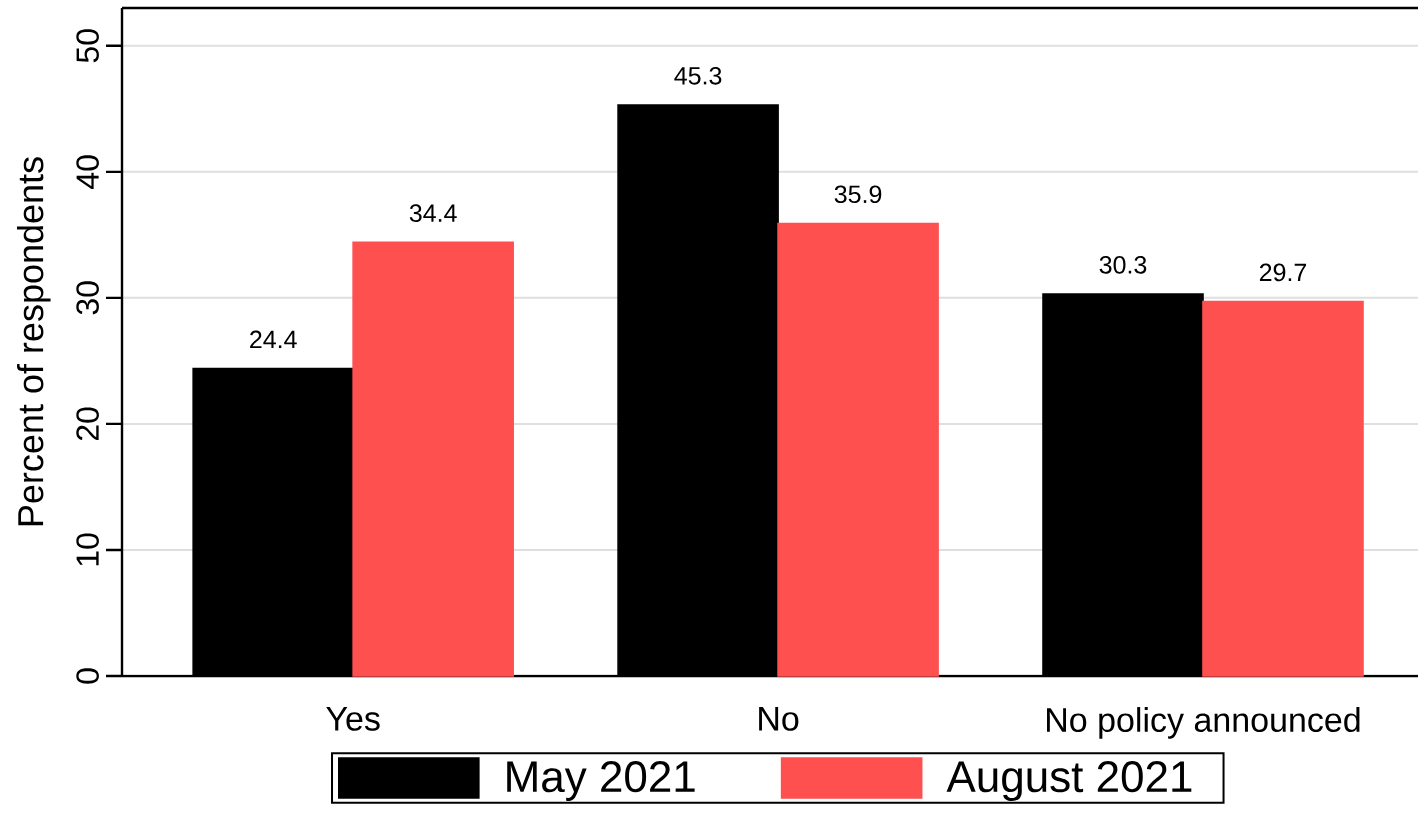 This screenshot has width=1418, height=822. I want to click on legend-label: May 2021, so click(601, 781).